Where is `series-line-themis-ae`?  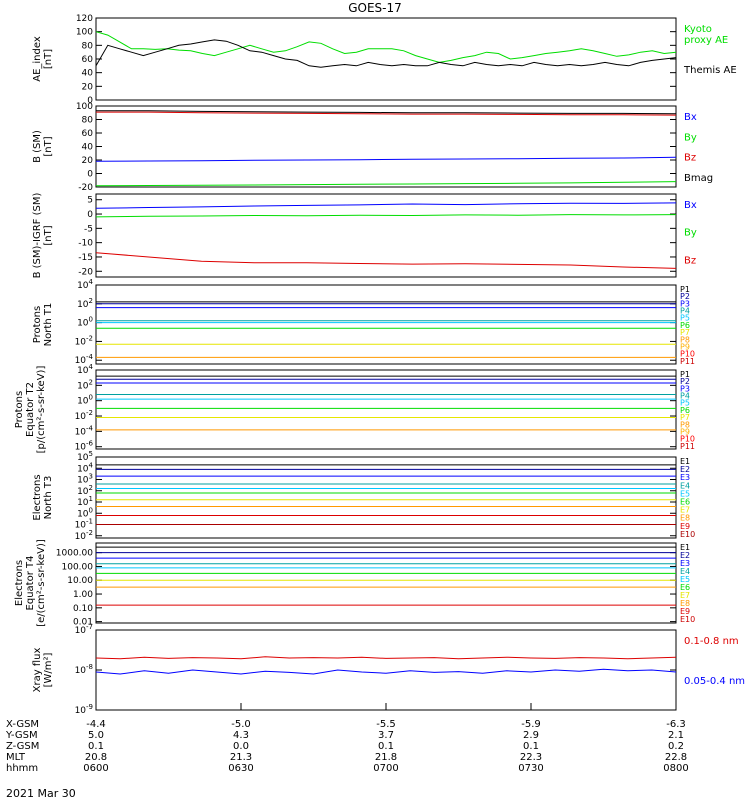
series-line-themis-ae is located at coordinates (386, 53).